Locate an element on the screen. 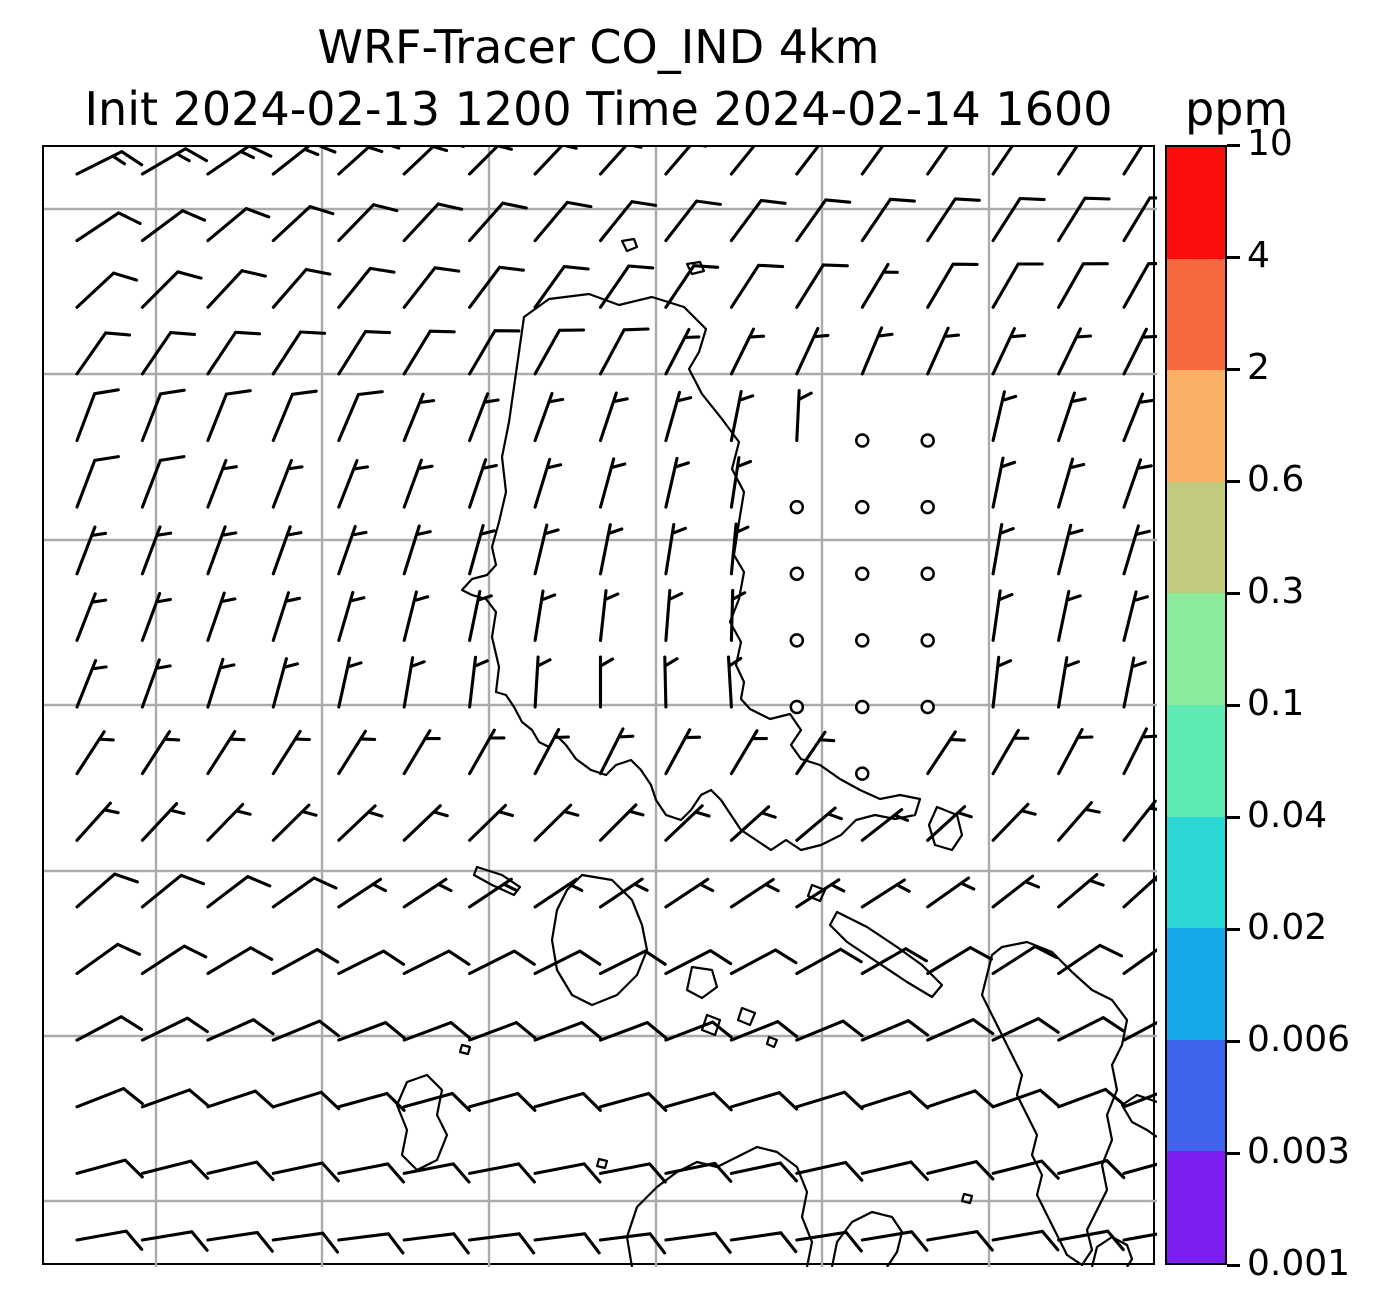 The width and height of the screenshot is (1400, 1313). colorbar-tick-label: 0.1 is located at coordinates (1276, 703).